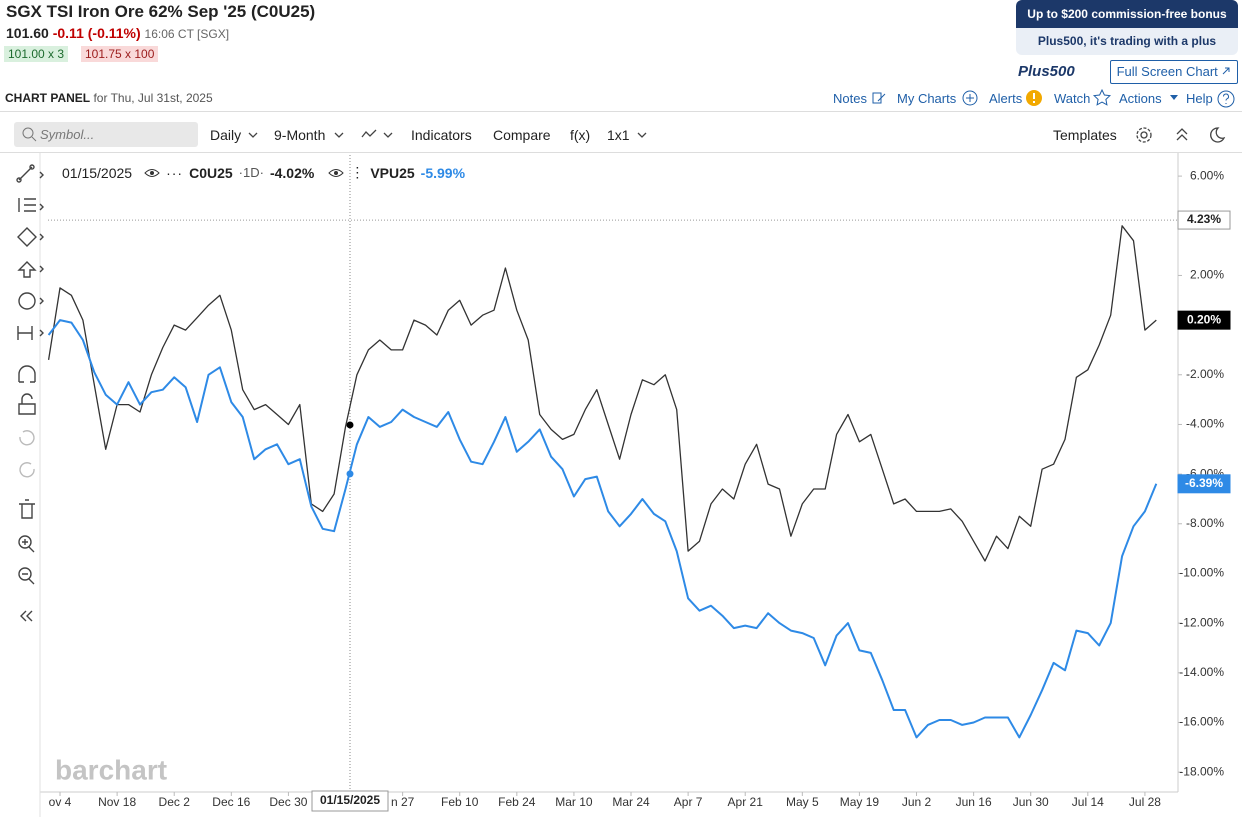 This screenshot has width=1242, height=817. What do you see at coordinates (443, 172) in the screenshot?
I see `legend-value: -5.99%` at bounding box center [443, 172].